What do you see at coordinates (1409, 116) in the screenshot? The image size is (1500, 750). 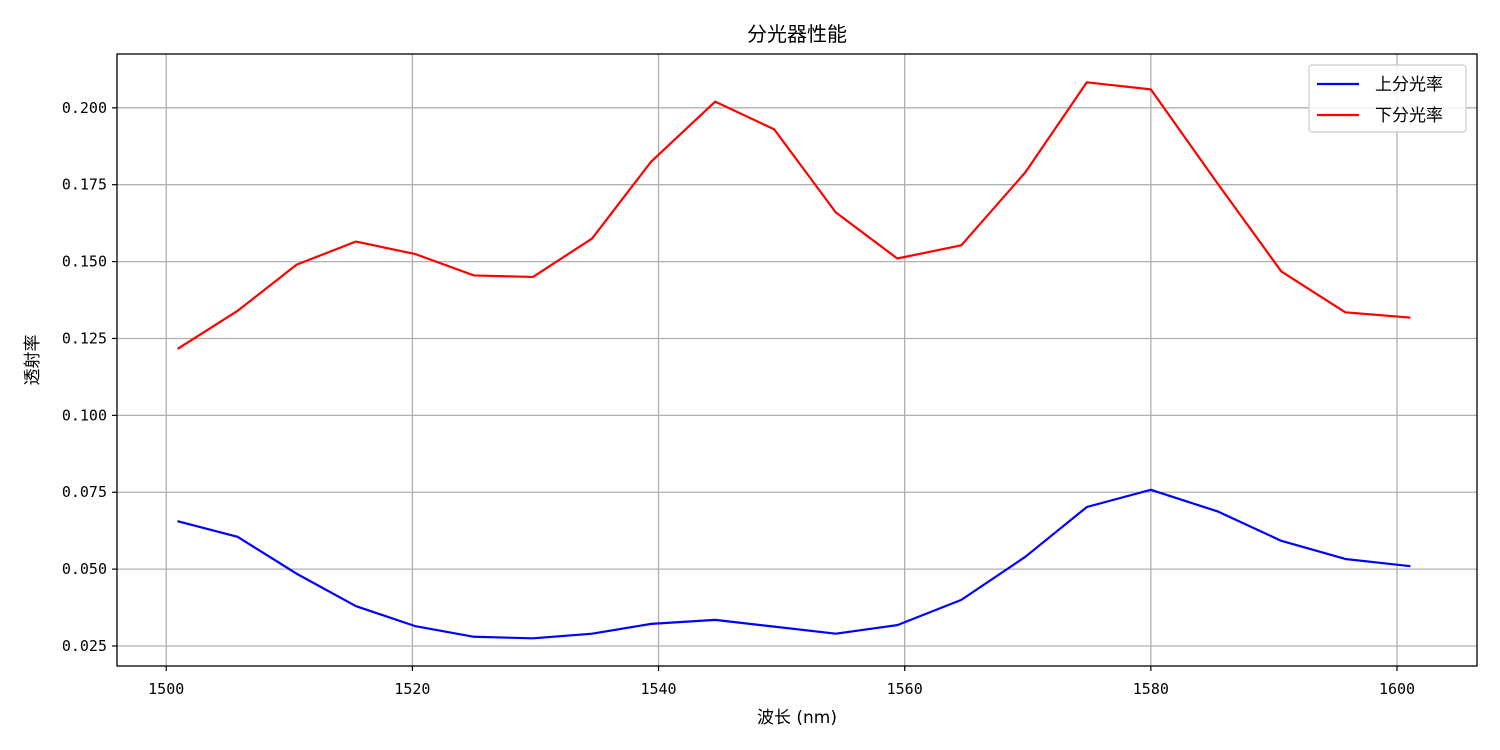 I see `legend-label-2: 下分光率` at bounding box center [1409, 116].